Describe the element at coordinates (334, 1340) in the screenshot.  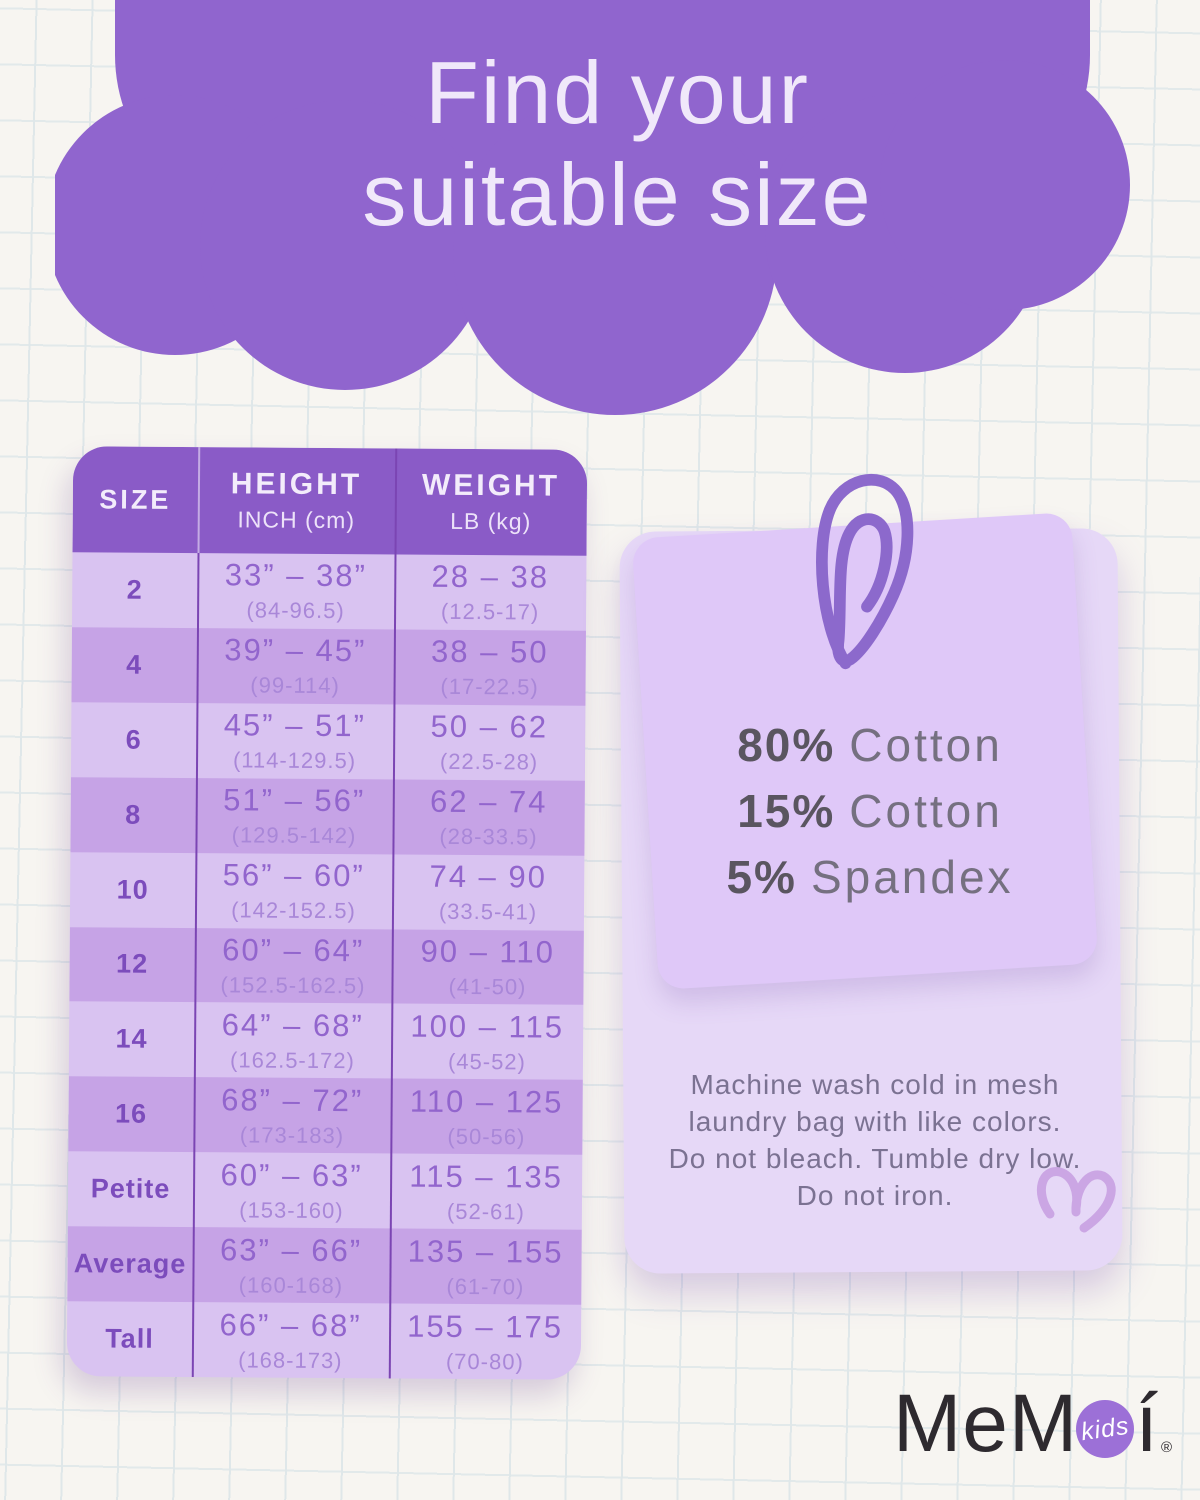
I see `table-row: Tall 66” – 68” (168-173) 155 – 175 (70-80)` at that location.